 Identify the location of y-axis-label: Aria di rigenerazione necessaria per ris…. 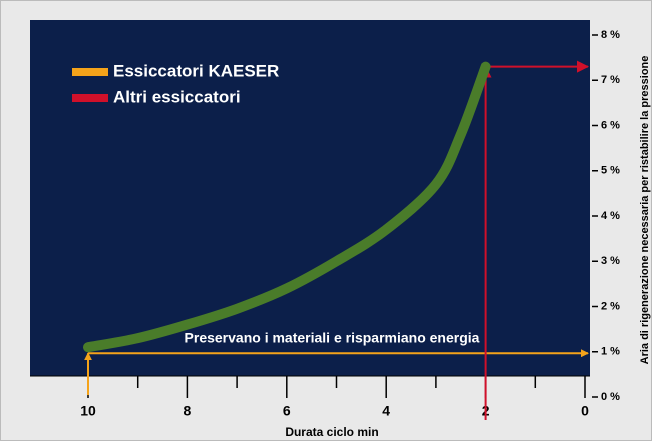
(645, 210).